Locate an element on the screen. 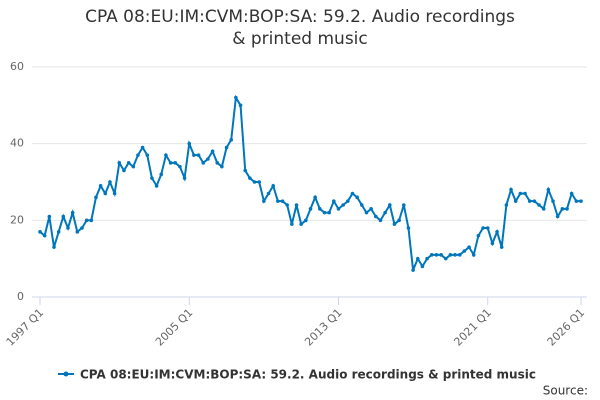  x-tick-label: 2013 Q1 is located at coordinates (323, 327).